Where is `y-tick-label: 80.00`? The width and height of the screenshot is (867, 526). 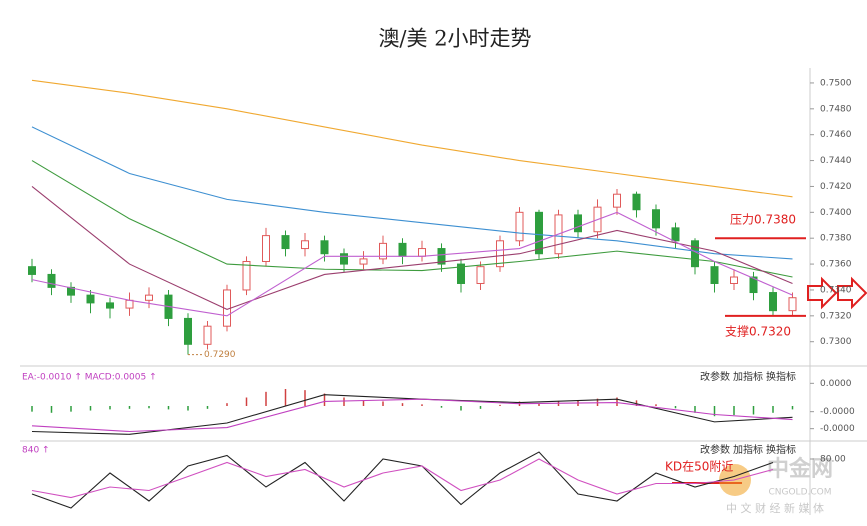 y-tick-label: 80.00 is located at coordinates (833, 460).